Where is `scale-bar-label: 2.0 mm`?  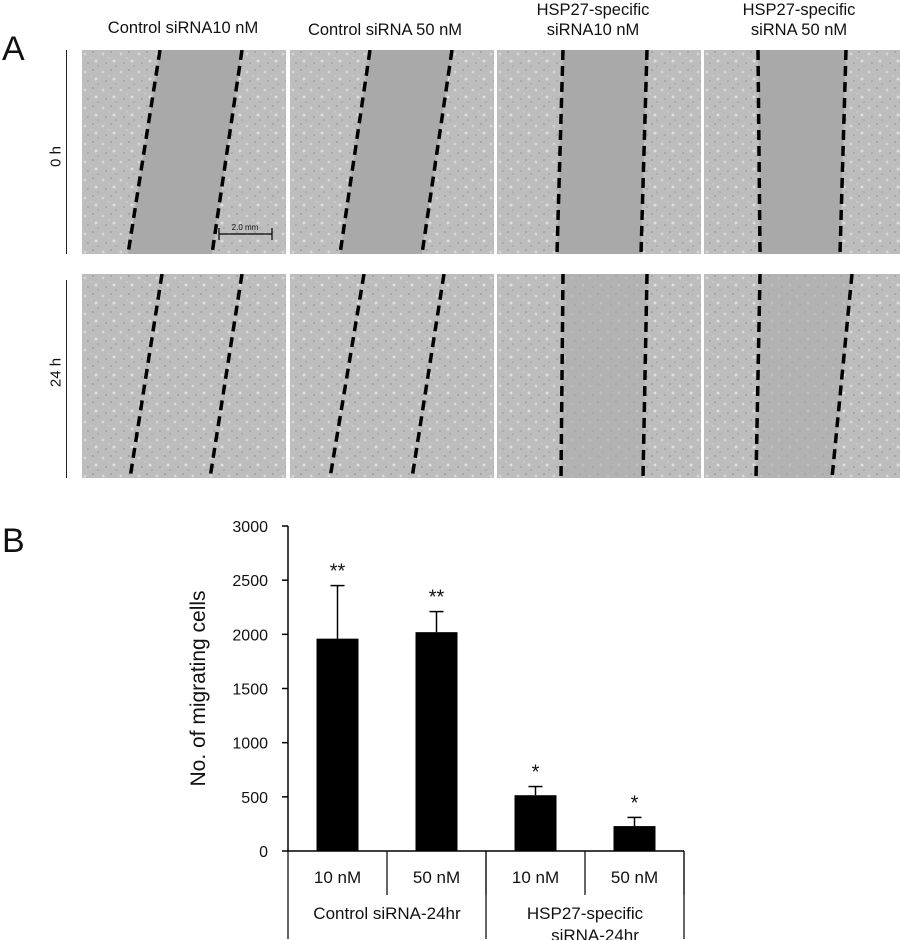
scale-bar-label: 2.0 mm is located at coordinates (245, 227).